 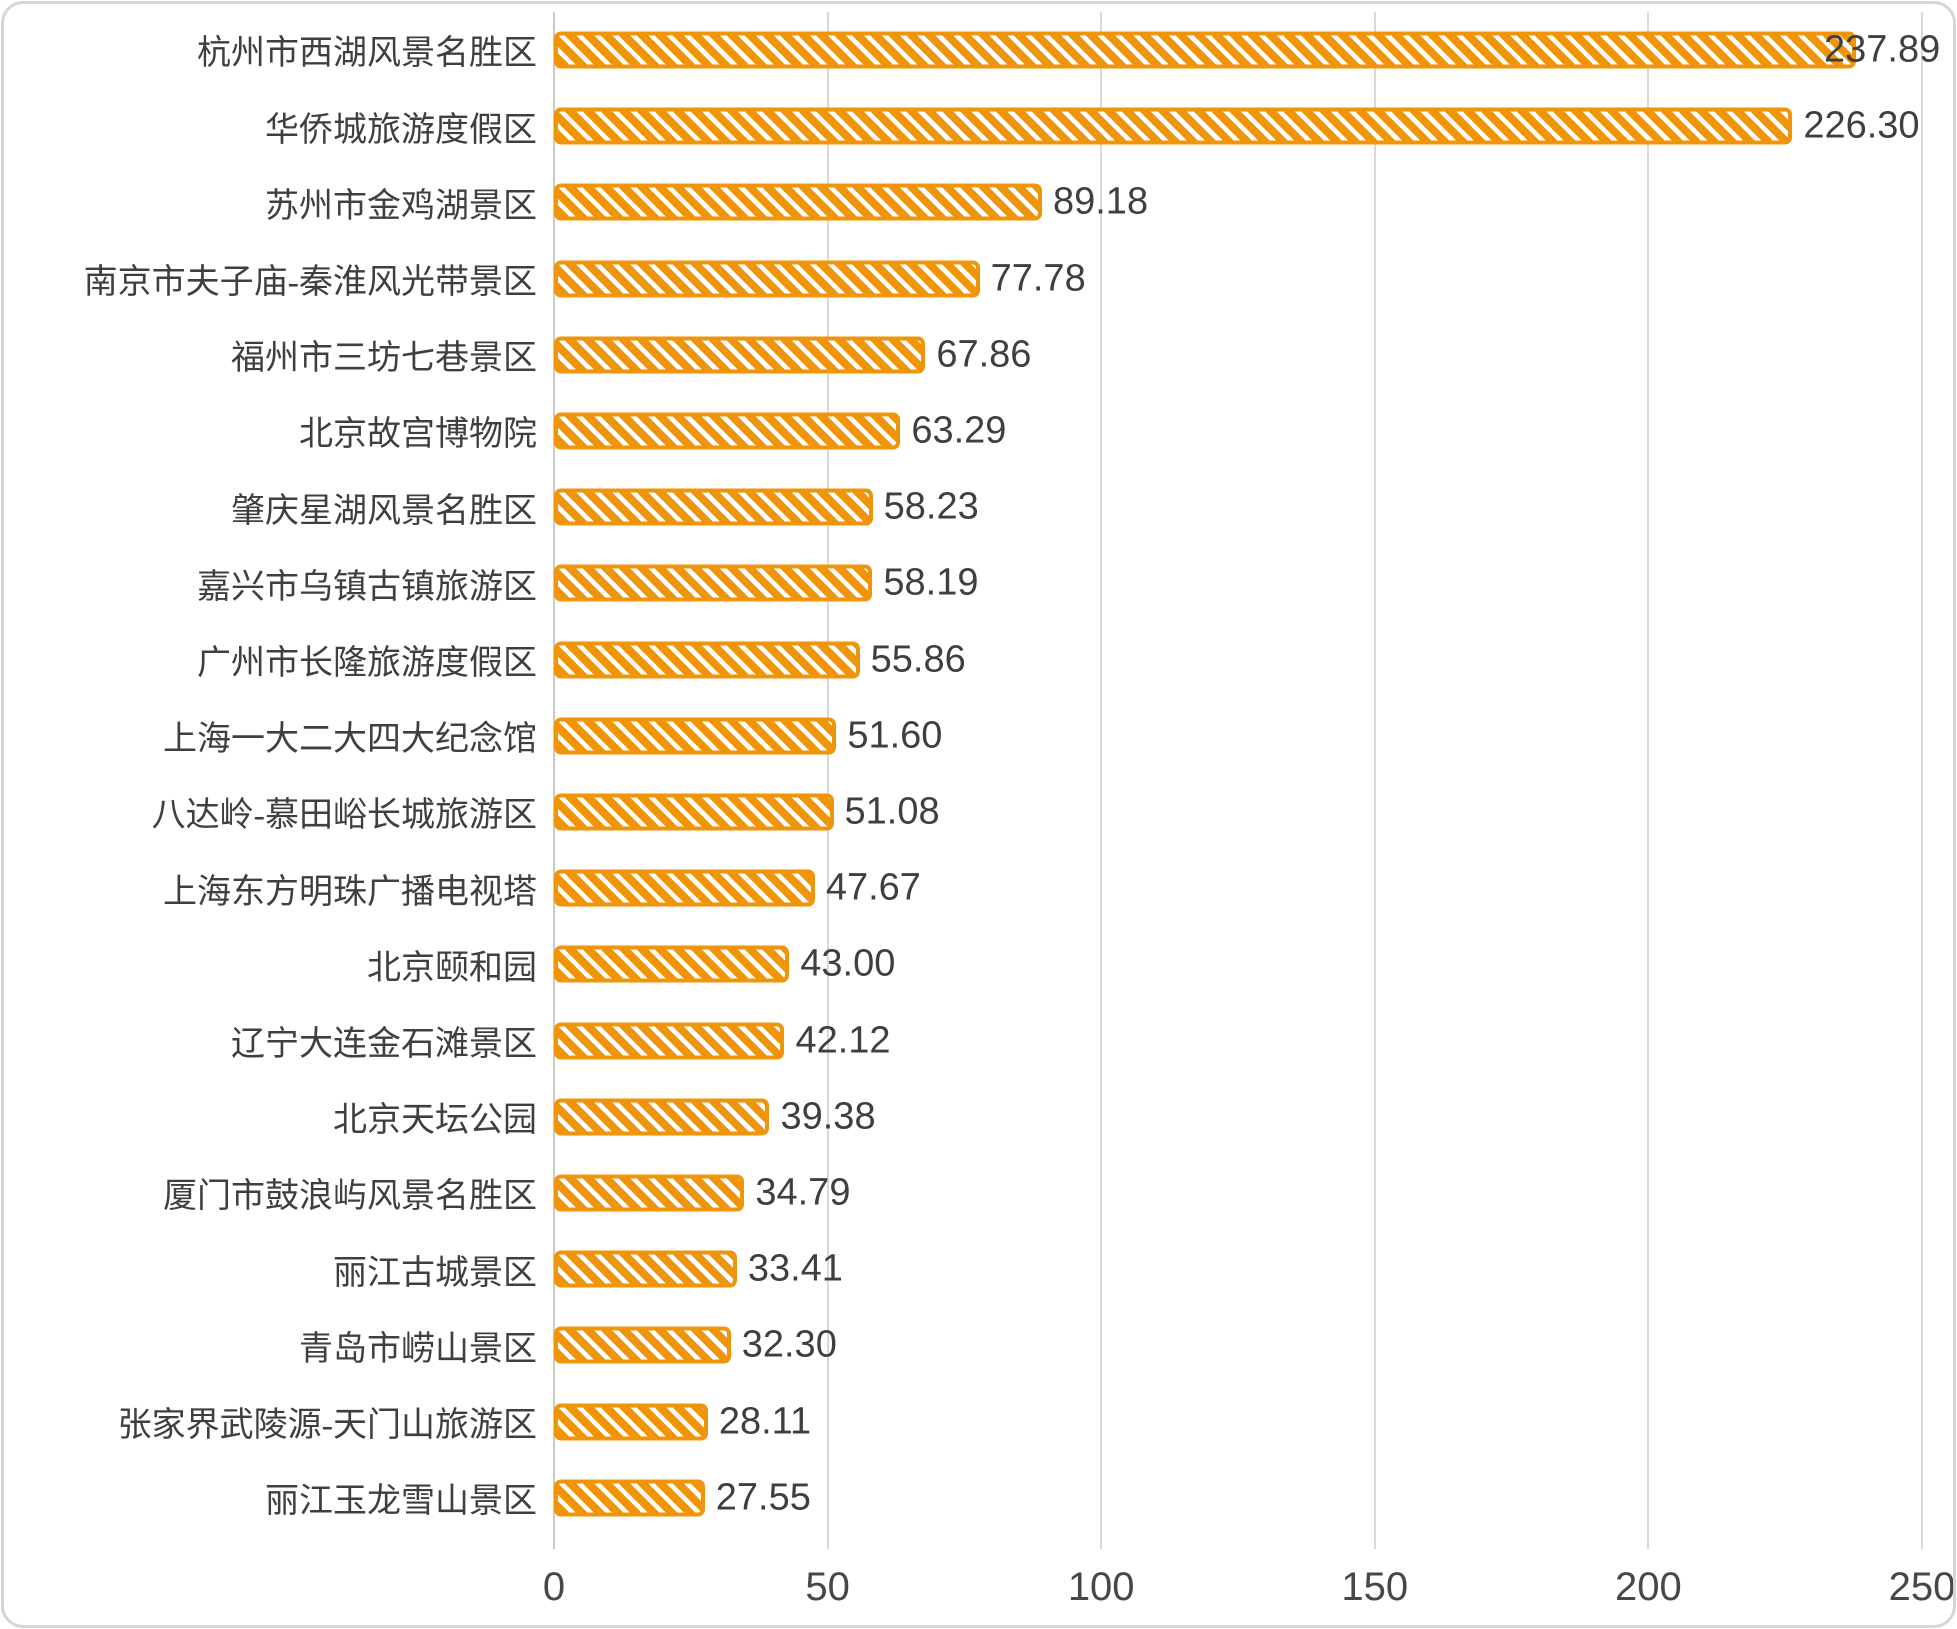 What do you see at coordinates (435, 1273) in the screenshot?
I see `category-label: 丽江古城景区` at bounding box center [435, 1273].